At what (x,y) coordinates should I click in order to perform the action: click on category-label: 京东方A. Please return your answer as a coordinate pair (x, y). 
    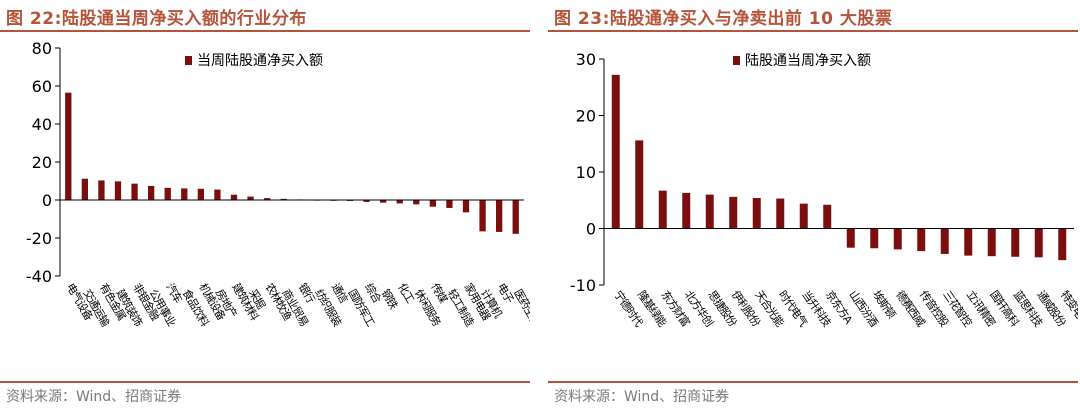
    Looking at the image, I should click on (839, 307).